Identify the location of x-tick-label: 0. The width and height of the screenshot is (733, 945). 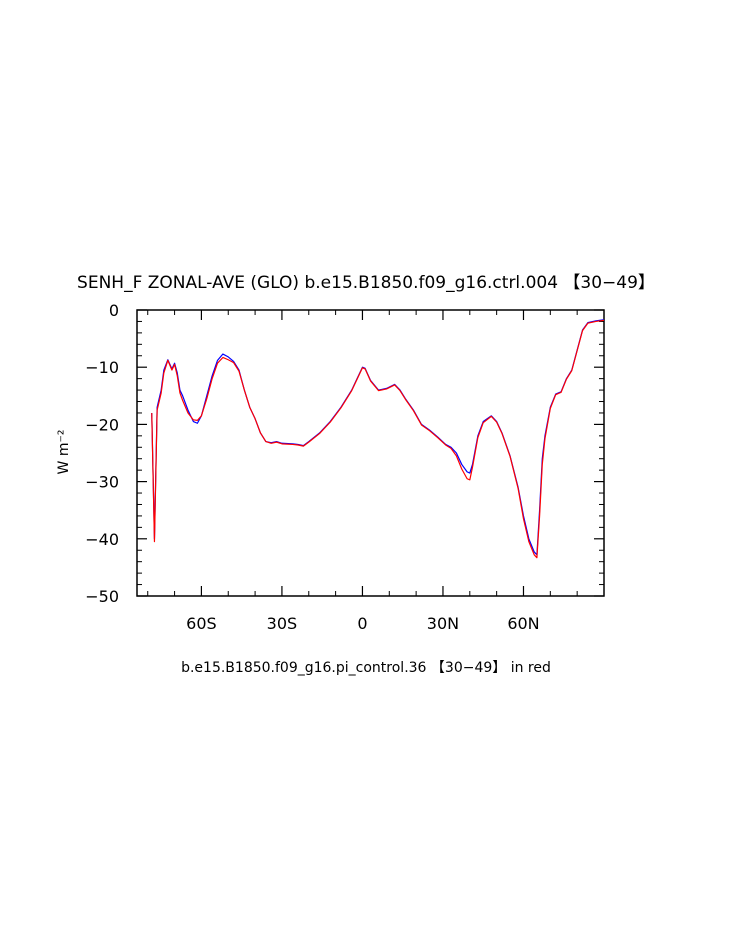
(362, 623).